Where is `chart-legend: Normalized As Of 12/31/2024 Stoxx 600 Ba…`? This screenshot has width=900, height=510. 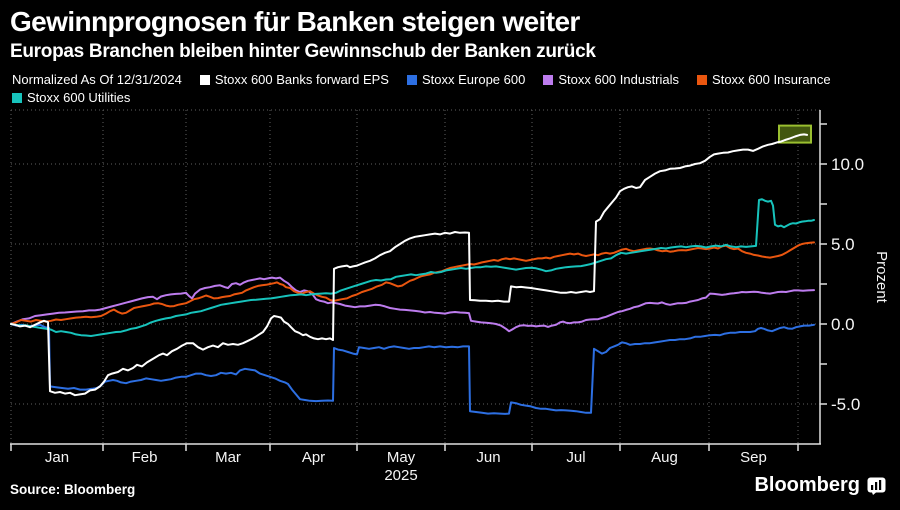 chart-legend: Normalized As Of 12/31/2024 Stoxx 600 Ba… is located at coordinates (451, 88).